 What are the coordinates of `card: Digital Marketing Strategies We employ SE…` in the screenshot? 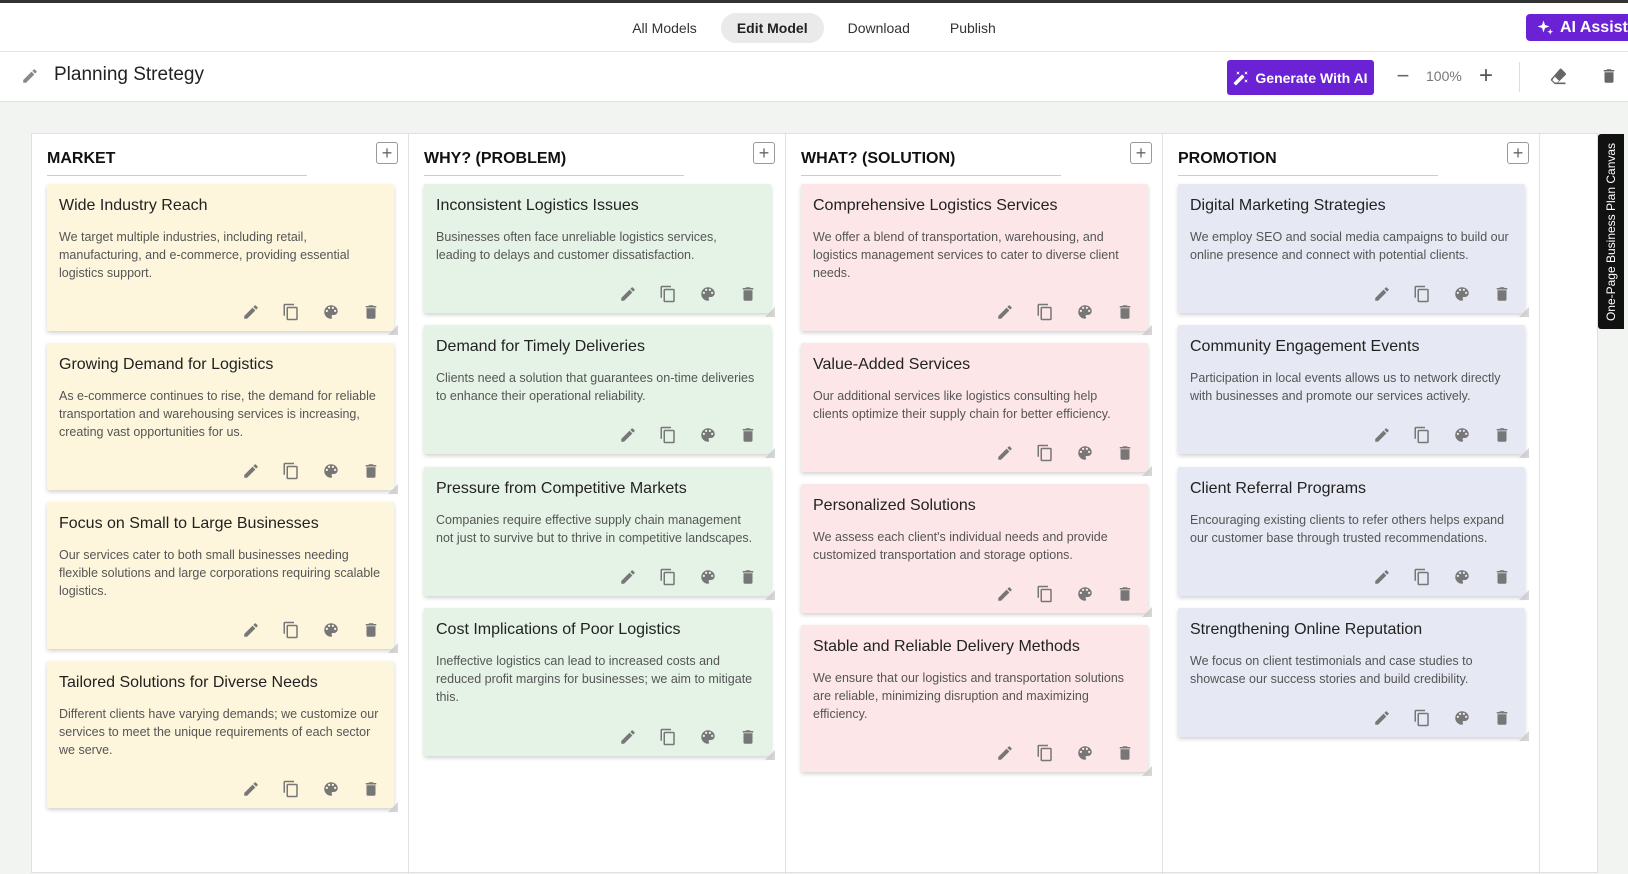 It's located at (1353, 250).